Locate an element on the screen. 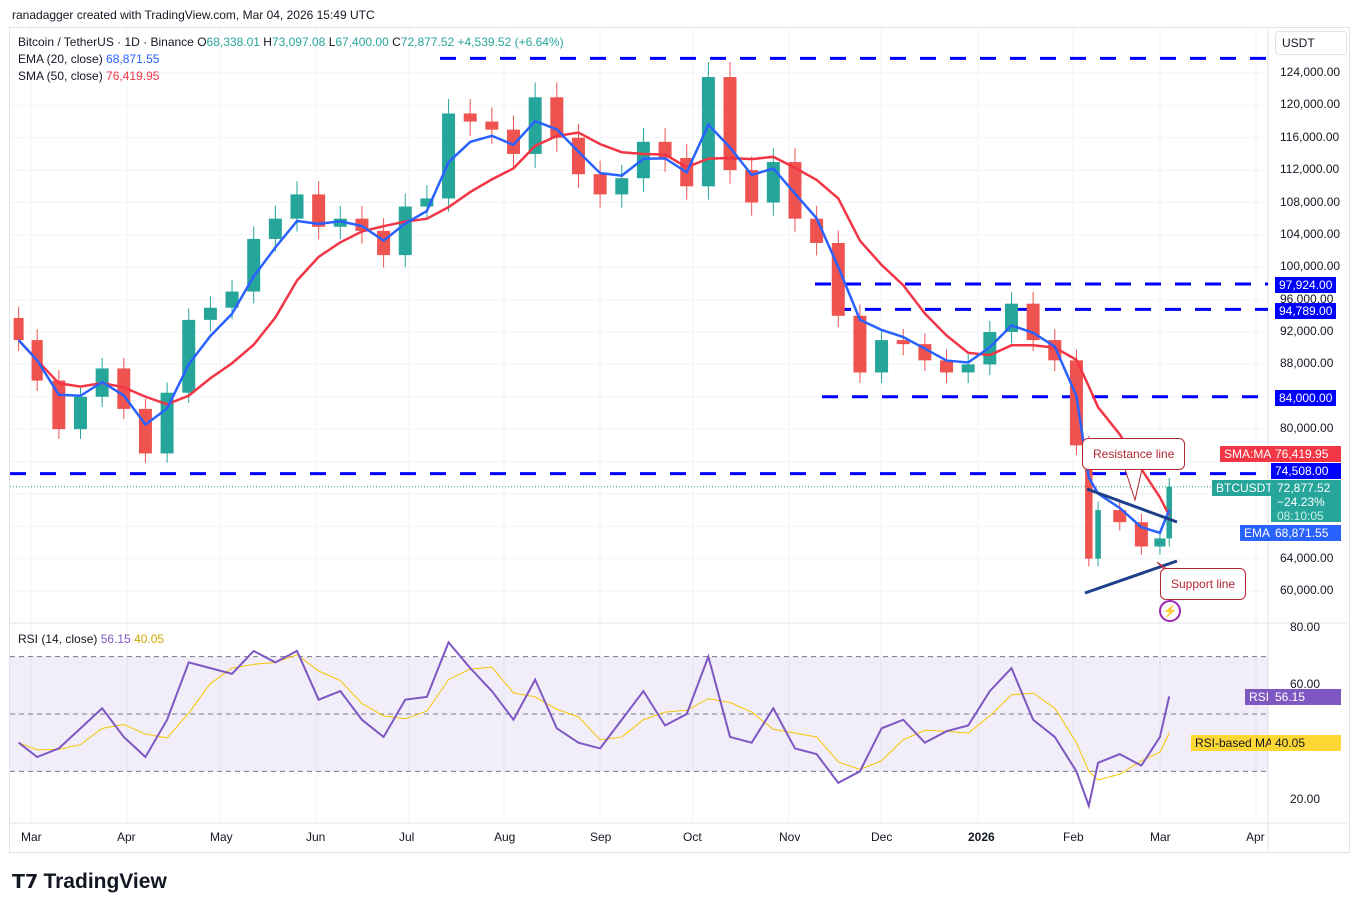 The image size is (1358, 912). bar-countdown: 08:10:05 is located at coordinates (1300, 516).